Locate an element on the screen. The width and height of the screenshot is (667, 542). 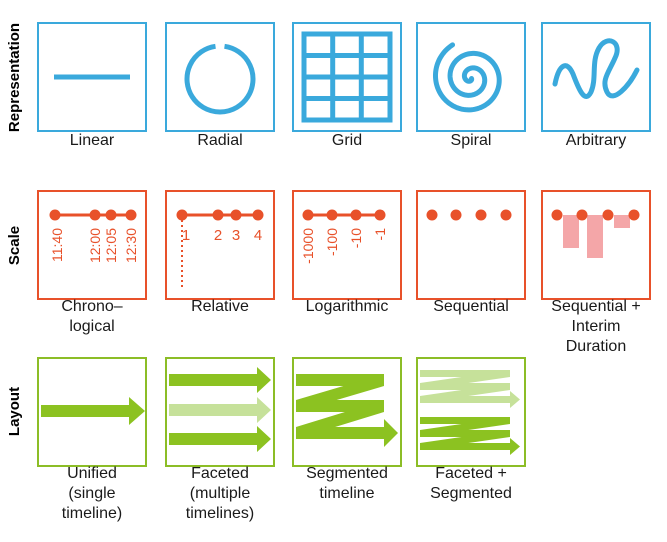
grid-lines is located at coordinates (347, 77).